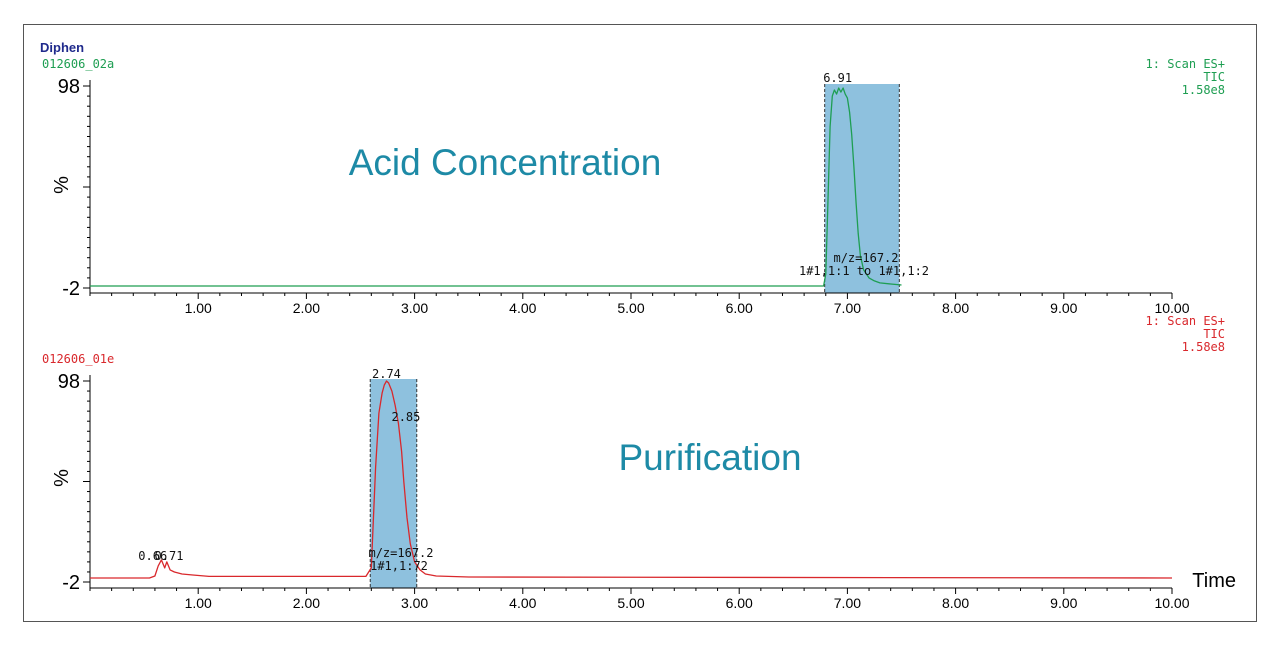 Image resolution: width=1280 pixels, height=649 pixels. What do you see at coordinates (405, 417) in the screenshot?
I see `peak-label: 2.85` at bounding box center [405, 417].